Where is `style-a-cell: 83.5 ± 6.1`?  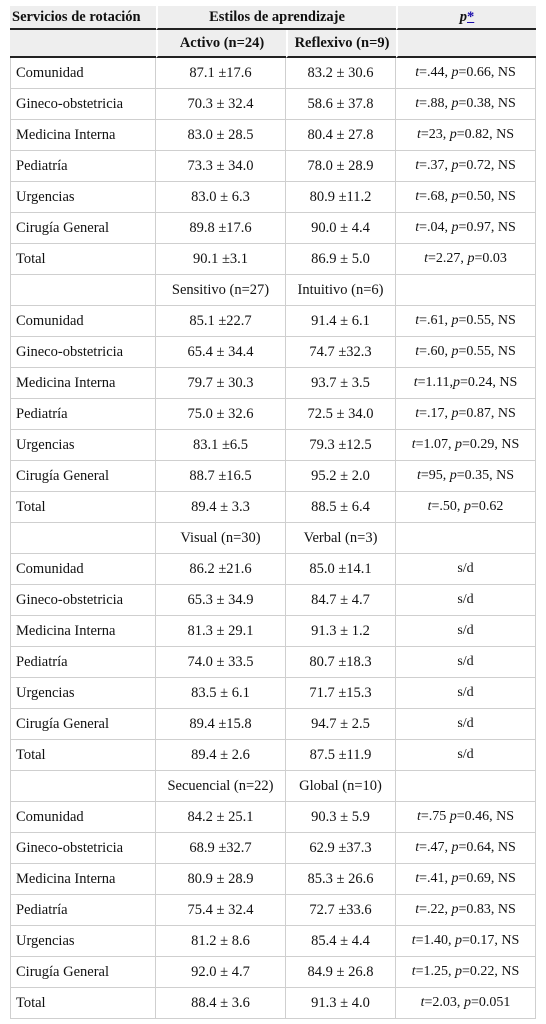 style-a-cell: 83.5 ± 6.1 is located at coordinates (221, 693).